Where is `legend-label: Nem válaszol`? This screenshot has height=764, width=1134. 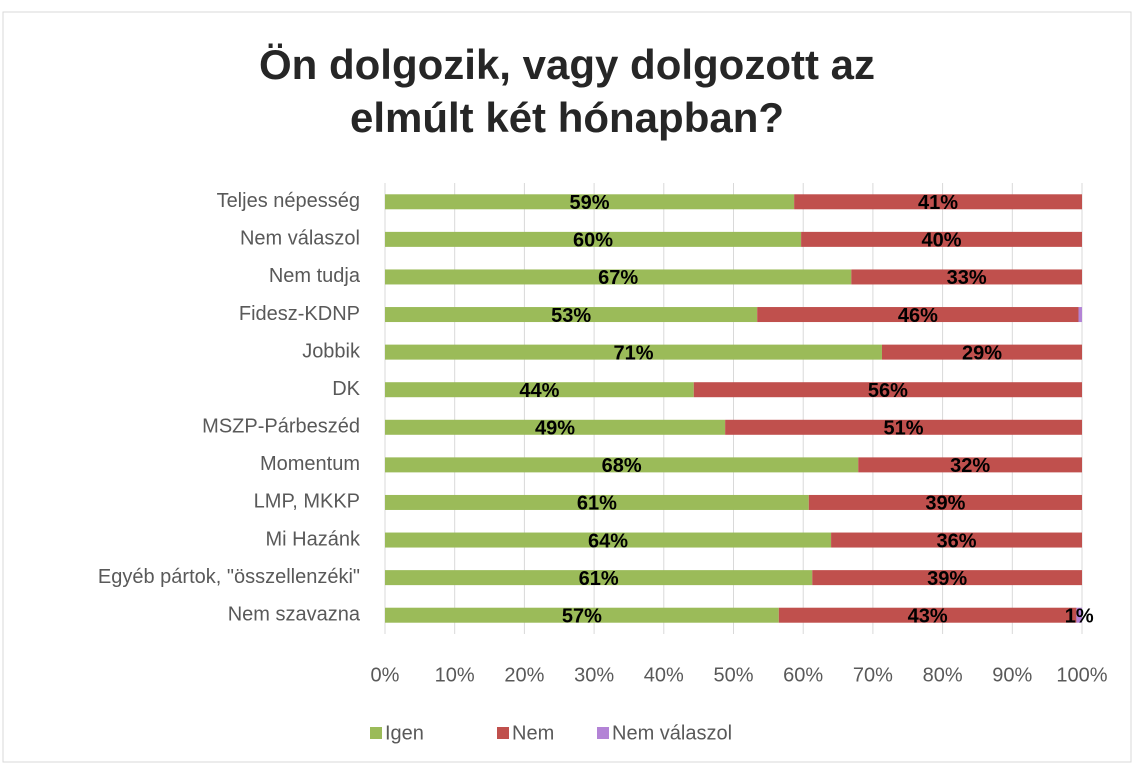
legend-label: Nem válaszol is located at coordinates (672, 733).